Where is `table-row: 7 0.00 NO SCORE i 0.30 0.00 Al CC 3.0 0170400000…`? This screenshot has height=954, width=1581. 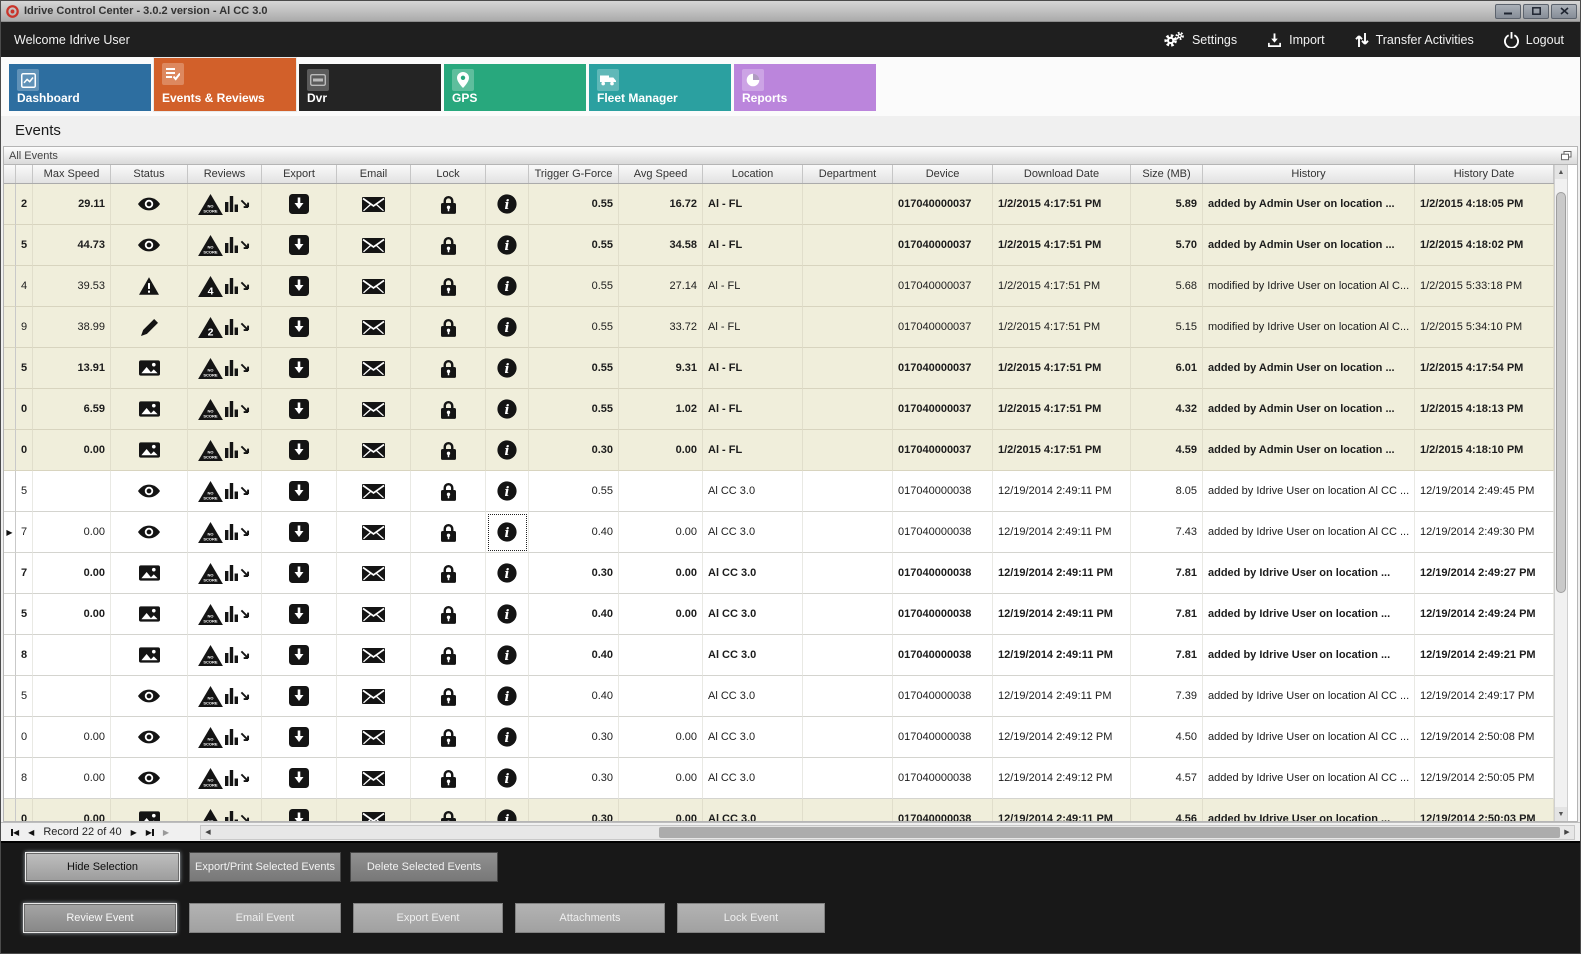 table-row: 7 0.00 NO SCORE i 0.30 0.00 Al CC 3.0 0170400000… is located at coordinates (779, 573).